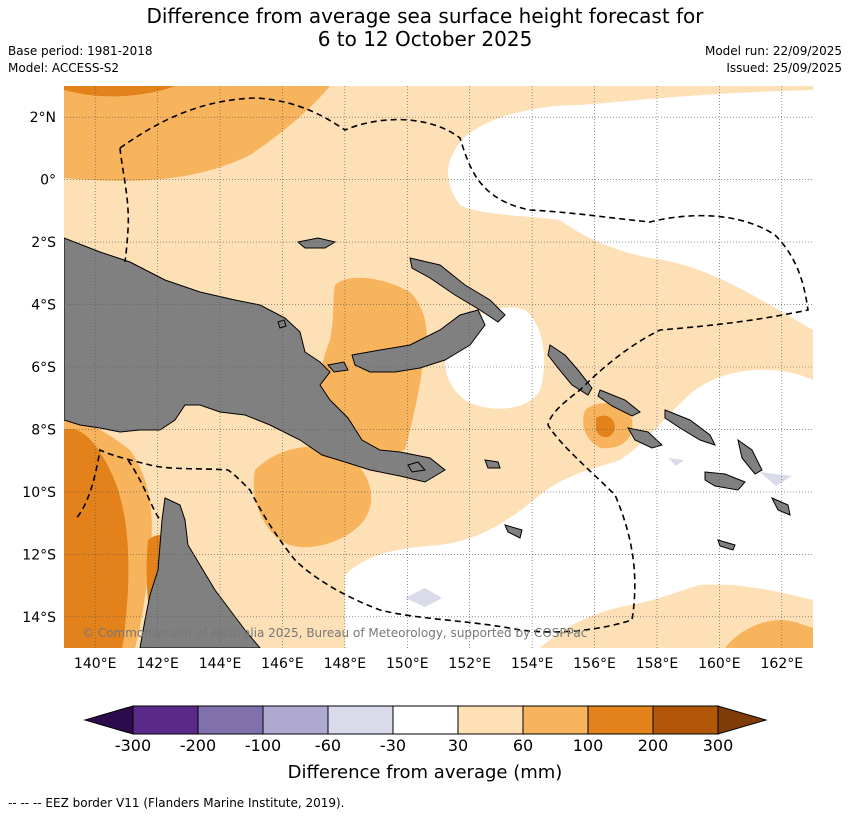 Image resolution: width=850 pixels, height=816 pixels. Describe the element at coordinates (570, 370) in the screenshot. I see `bougainville-island` at that location.